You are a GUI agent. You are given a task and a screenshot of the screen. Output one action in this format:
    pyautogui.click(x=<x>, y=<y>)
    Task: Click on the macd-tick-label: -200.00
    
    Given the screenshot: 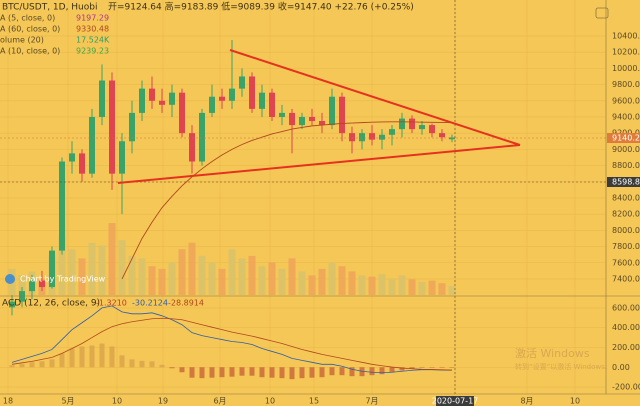 What is the action you would take?
    pyautogui.click(x=626, y=387)
    